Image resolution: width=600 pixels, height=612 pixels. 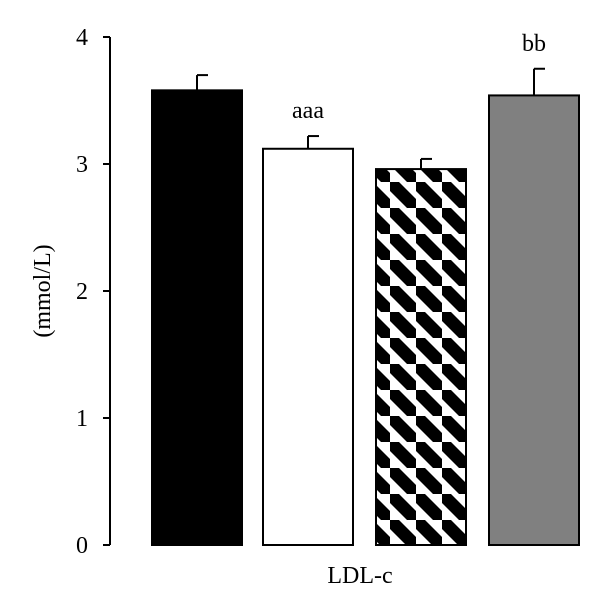 What do you see at coordinates (82, 546) in the screenshot?
I see `y-tick-label: 0` at bounding box center [82, 546].